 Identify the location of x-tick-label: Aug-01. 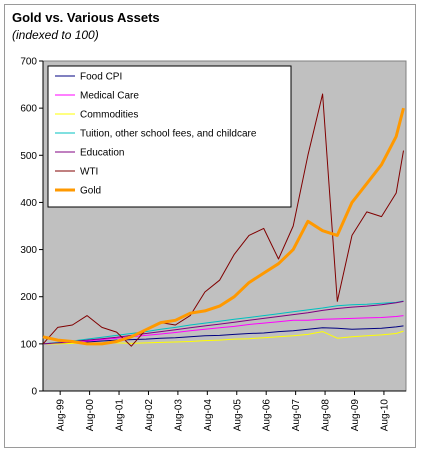
(120, 415).